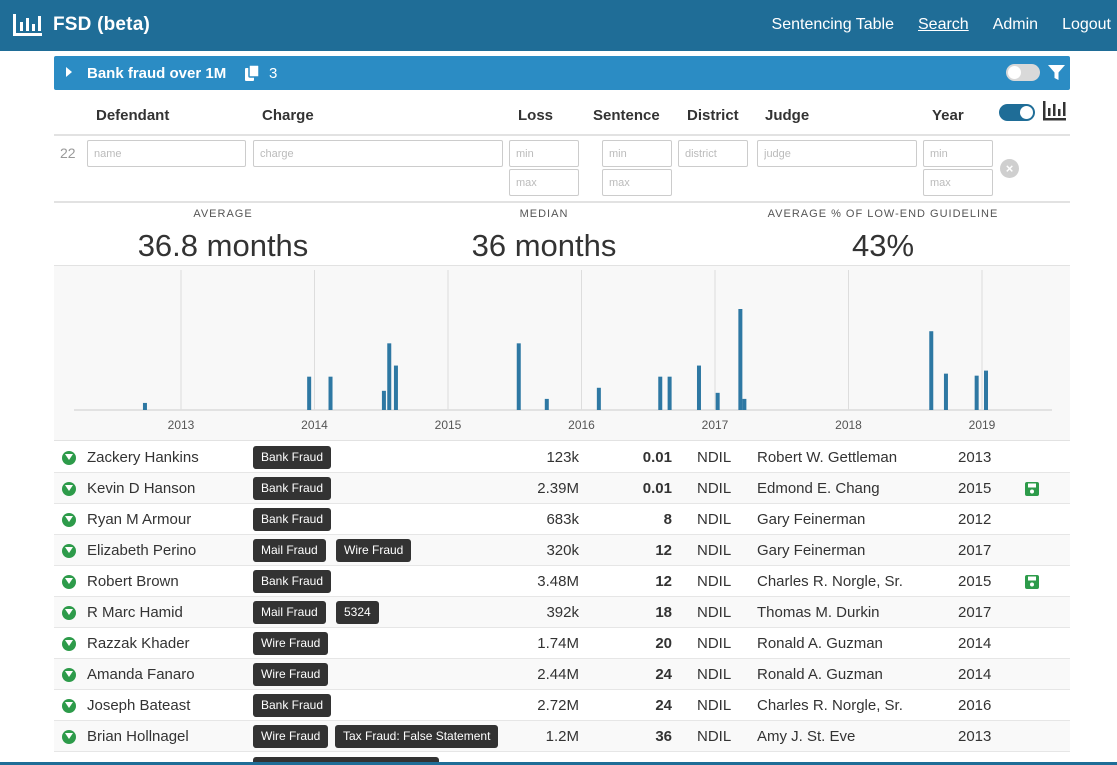  I want to click on defendant-name: Amanda Fanaro, so click(141, 674).